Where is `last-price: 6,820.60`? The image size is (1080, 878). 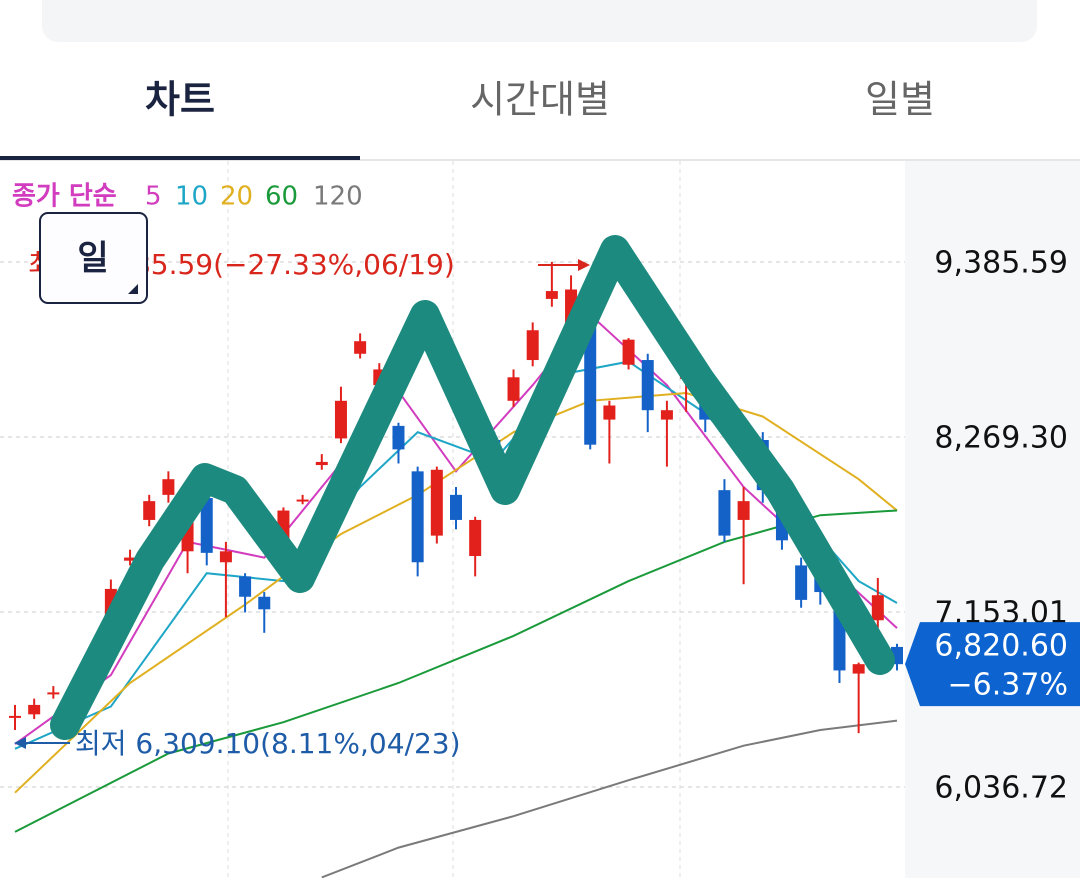 last-price: 6,820.60 is located at coordinates (1001, 646).